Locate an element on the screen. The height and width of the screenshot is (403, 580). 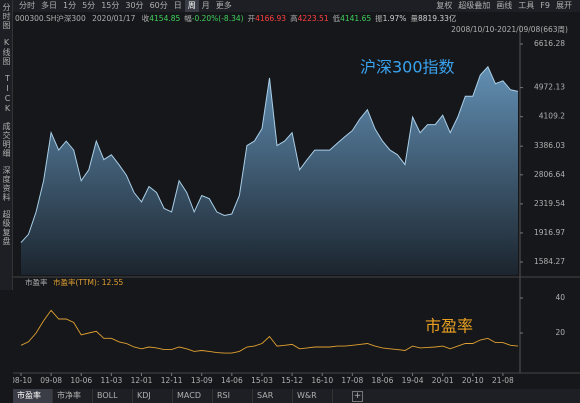
sidebar-tab: TICK is located at coordinates (7, 94).